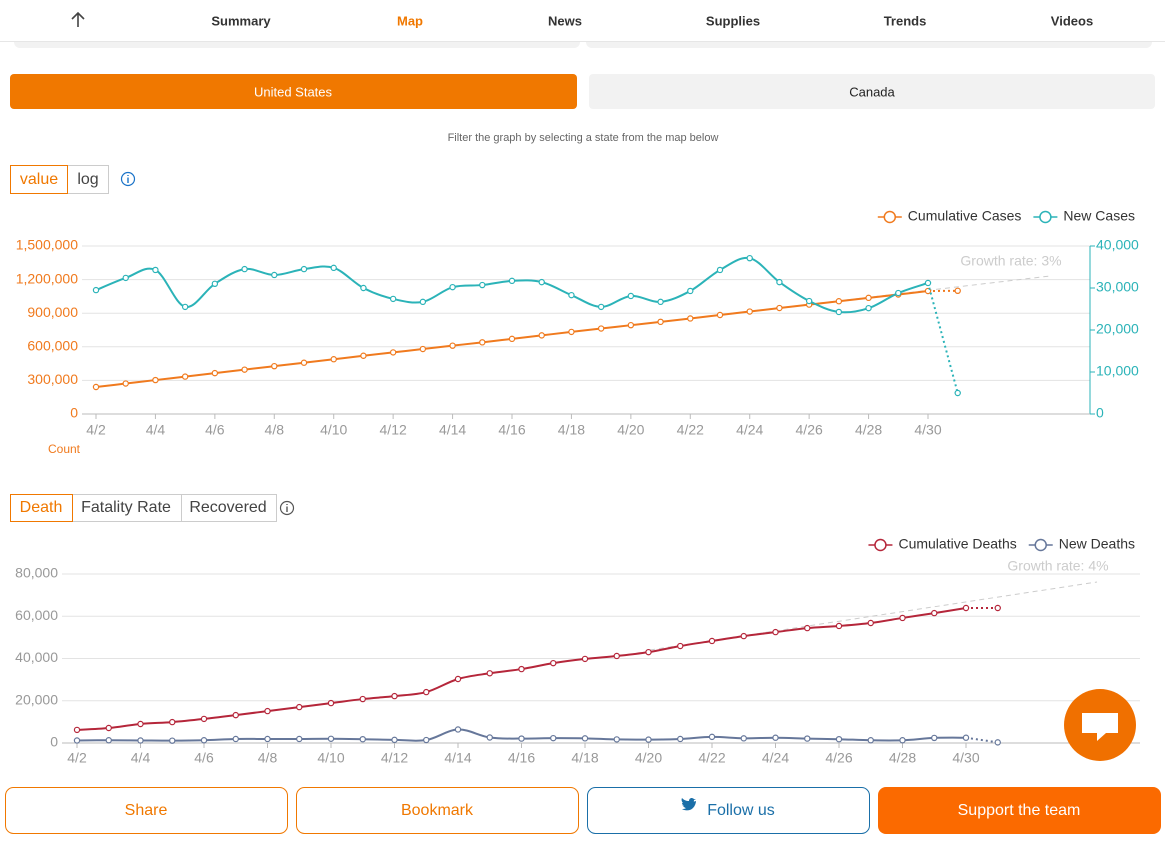  I want to click on toggle-label: Fatality Rate, so click(126, 507).